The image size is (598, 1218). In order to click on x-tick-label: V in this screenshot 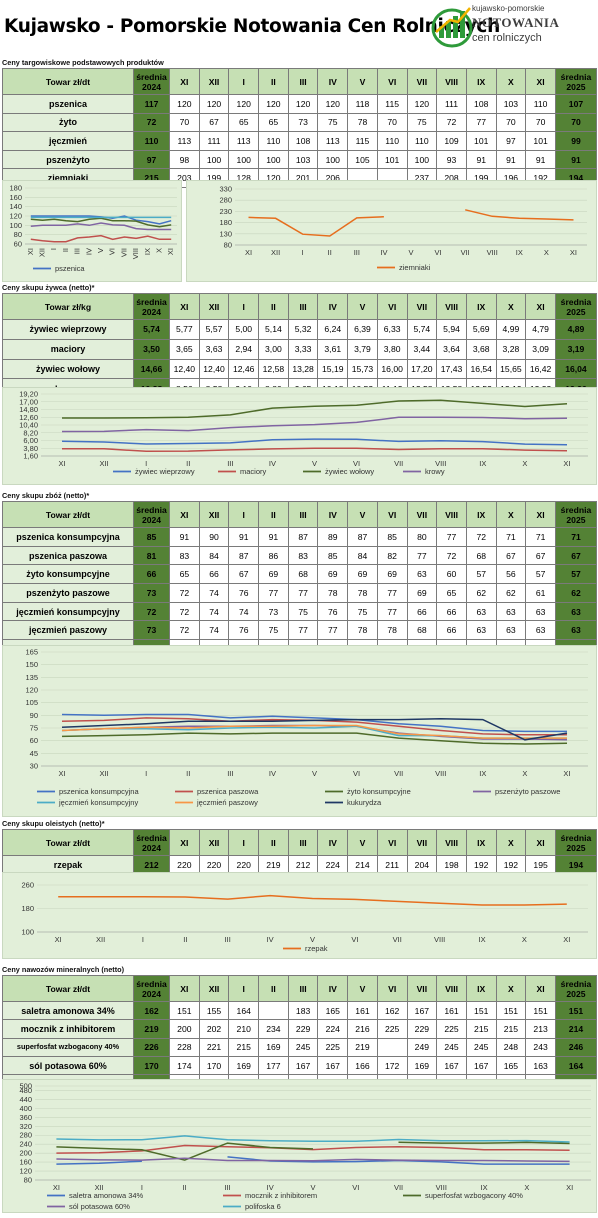, I will do `click(312, 1187)`.